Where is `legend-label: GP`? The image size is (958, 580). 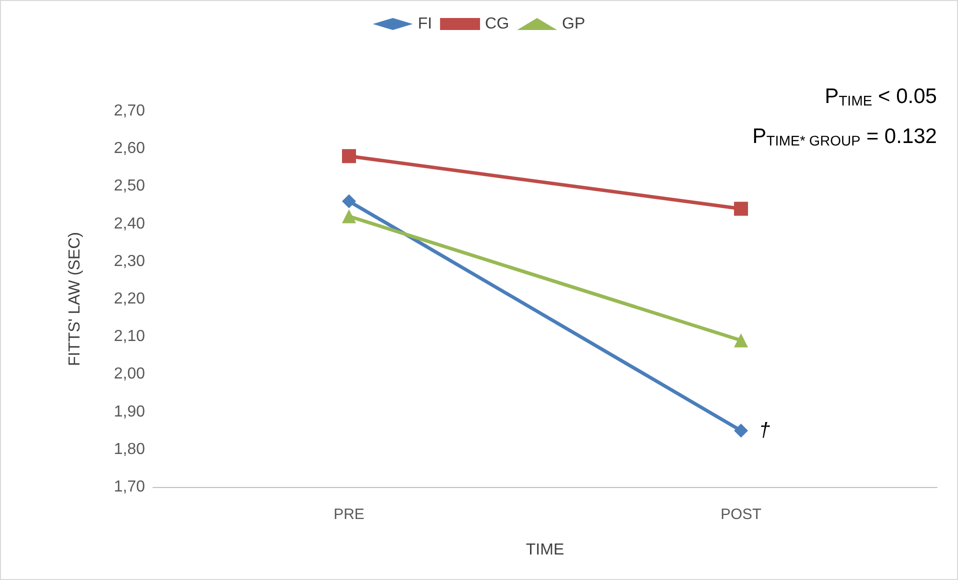 legend-label: GP is located at coordinates (574, 24).